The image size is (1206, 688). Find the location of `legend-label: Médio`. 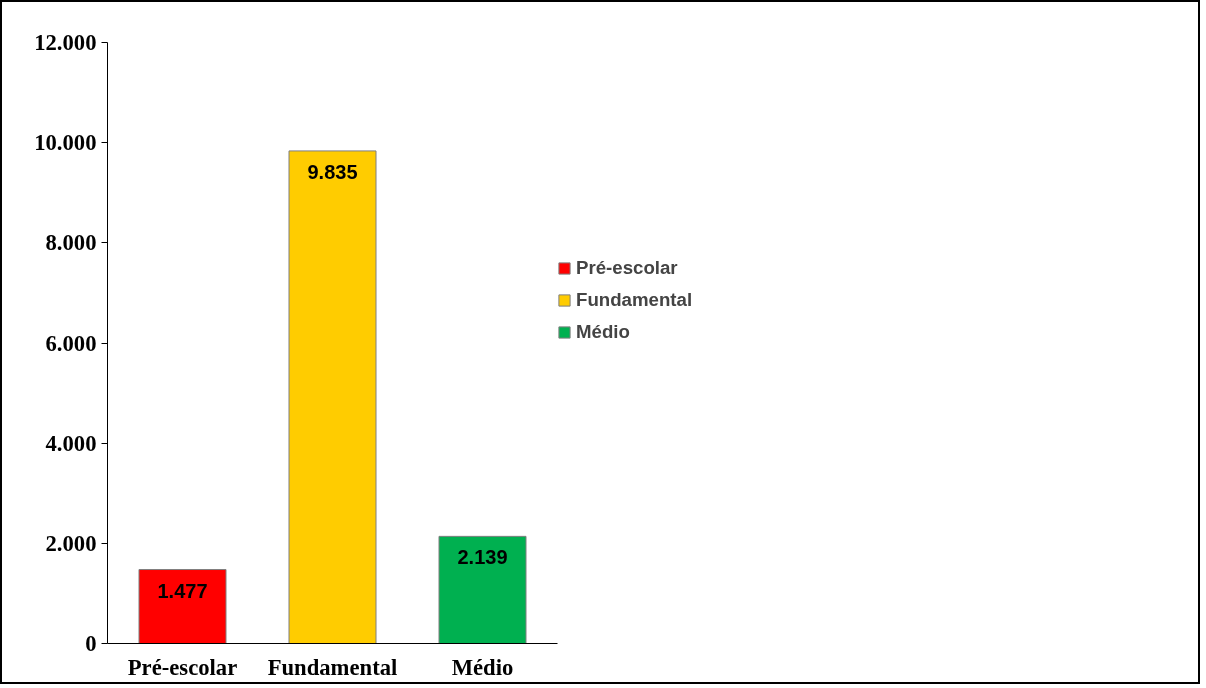

legend-label: Médio is located at coordinates (603, 332).